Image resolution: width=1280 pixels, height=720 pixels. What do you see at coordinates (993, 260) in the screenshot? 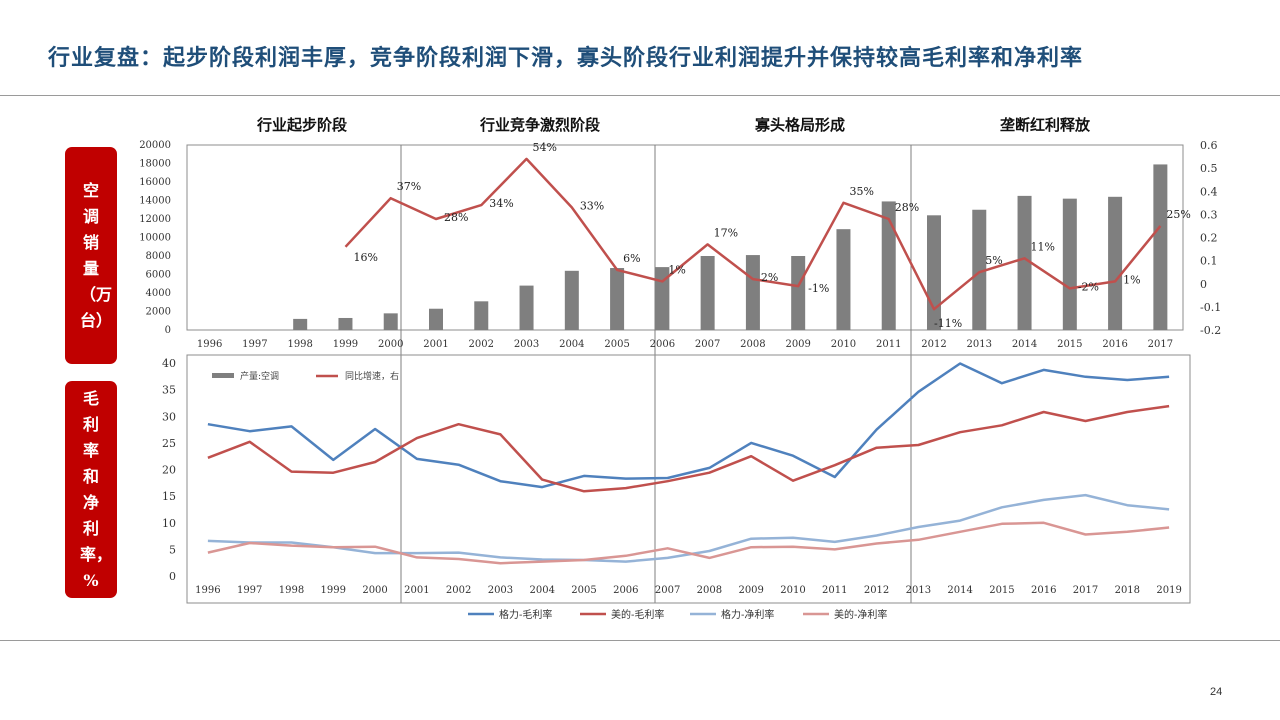
I see `data-label: 5%` at bounding box center [993, 260].